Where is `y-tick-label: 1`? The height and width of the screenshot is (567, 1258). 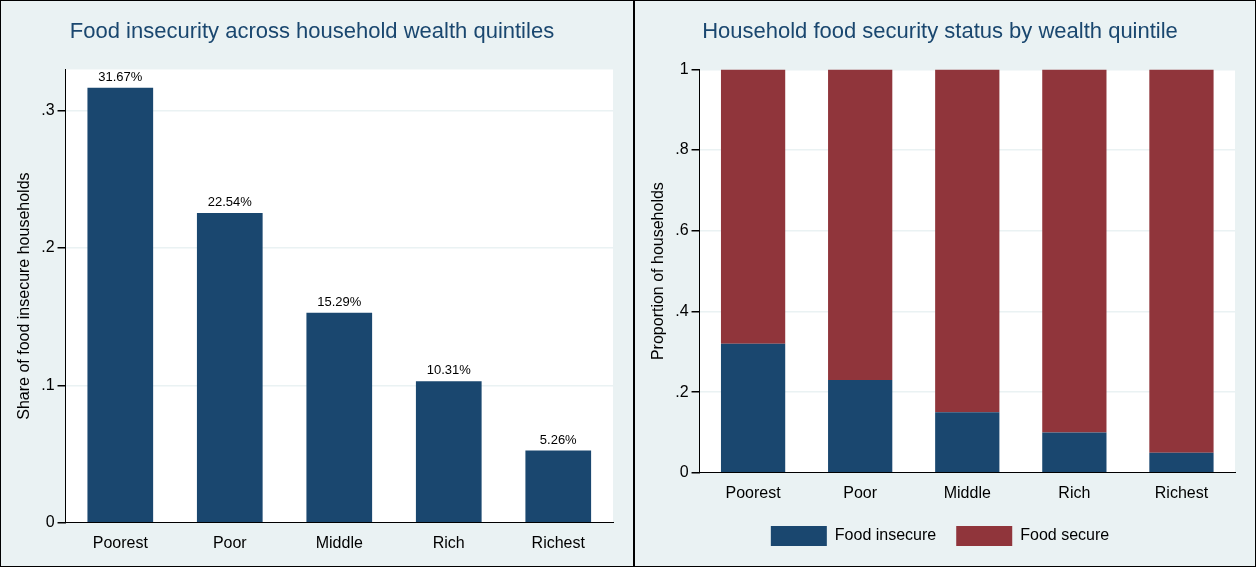
y-tick-label: 1 is located at coordinates (684, 68).